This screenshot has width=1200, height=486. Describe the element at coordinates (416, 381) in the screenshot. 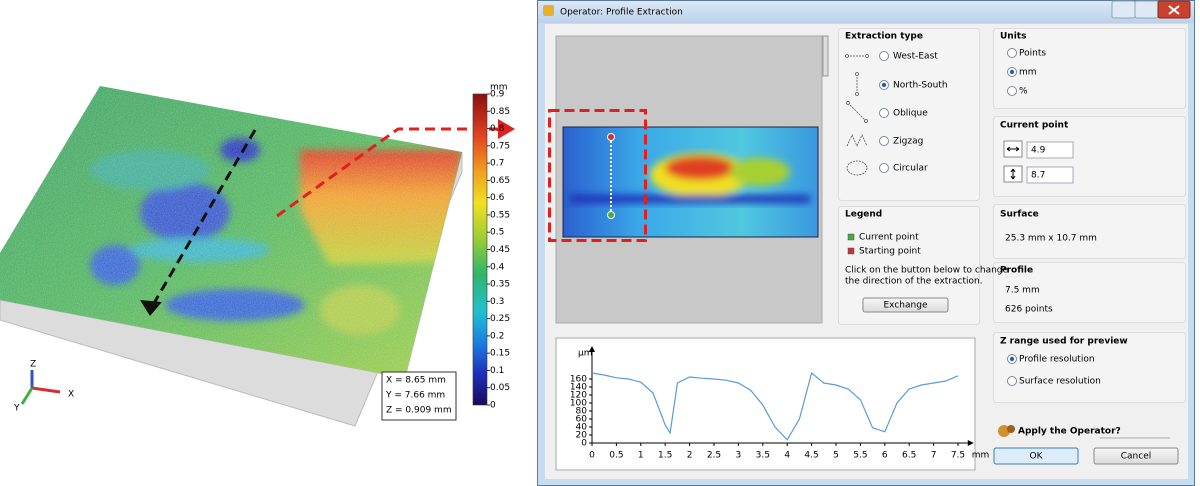

I see `readout-line: X = 8.65 mm` at that location.